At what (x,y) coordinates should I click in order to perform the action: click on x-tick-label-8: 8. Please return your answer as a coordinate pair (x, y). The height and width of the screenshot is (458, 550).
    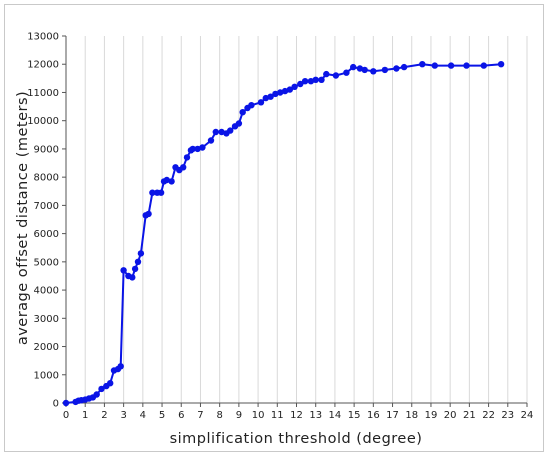
    Looking at the image, I should click on (219, 415).